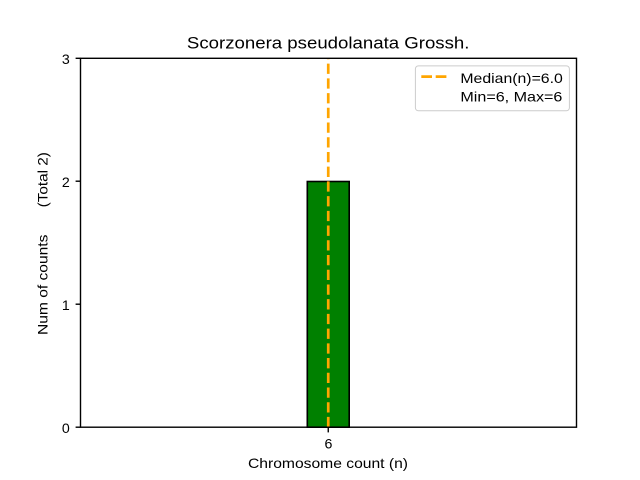  What do you see at coordinates (66, 306) in the screenshot?
I see `svg-text: 1` at bounding box center [66, 306].